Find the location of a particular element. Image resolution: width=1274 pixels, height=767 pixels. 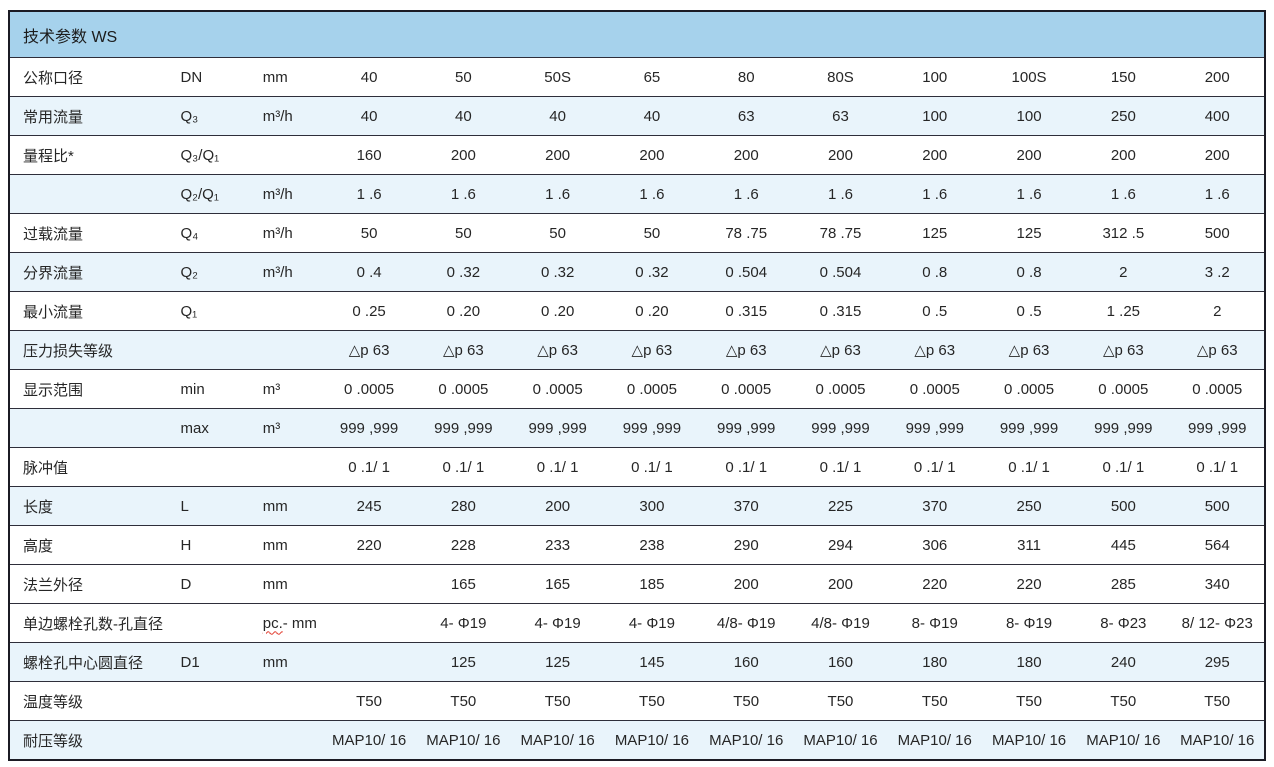

row-label: 量程比* is located at coordinates (92, 155).